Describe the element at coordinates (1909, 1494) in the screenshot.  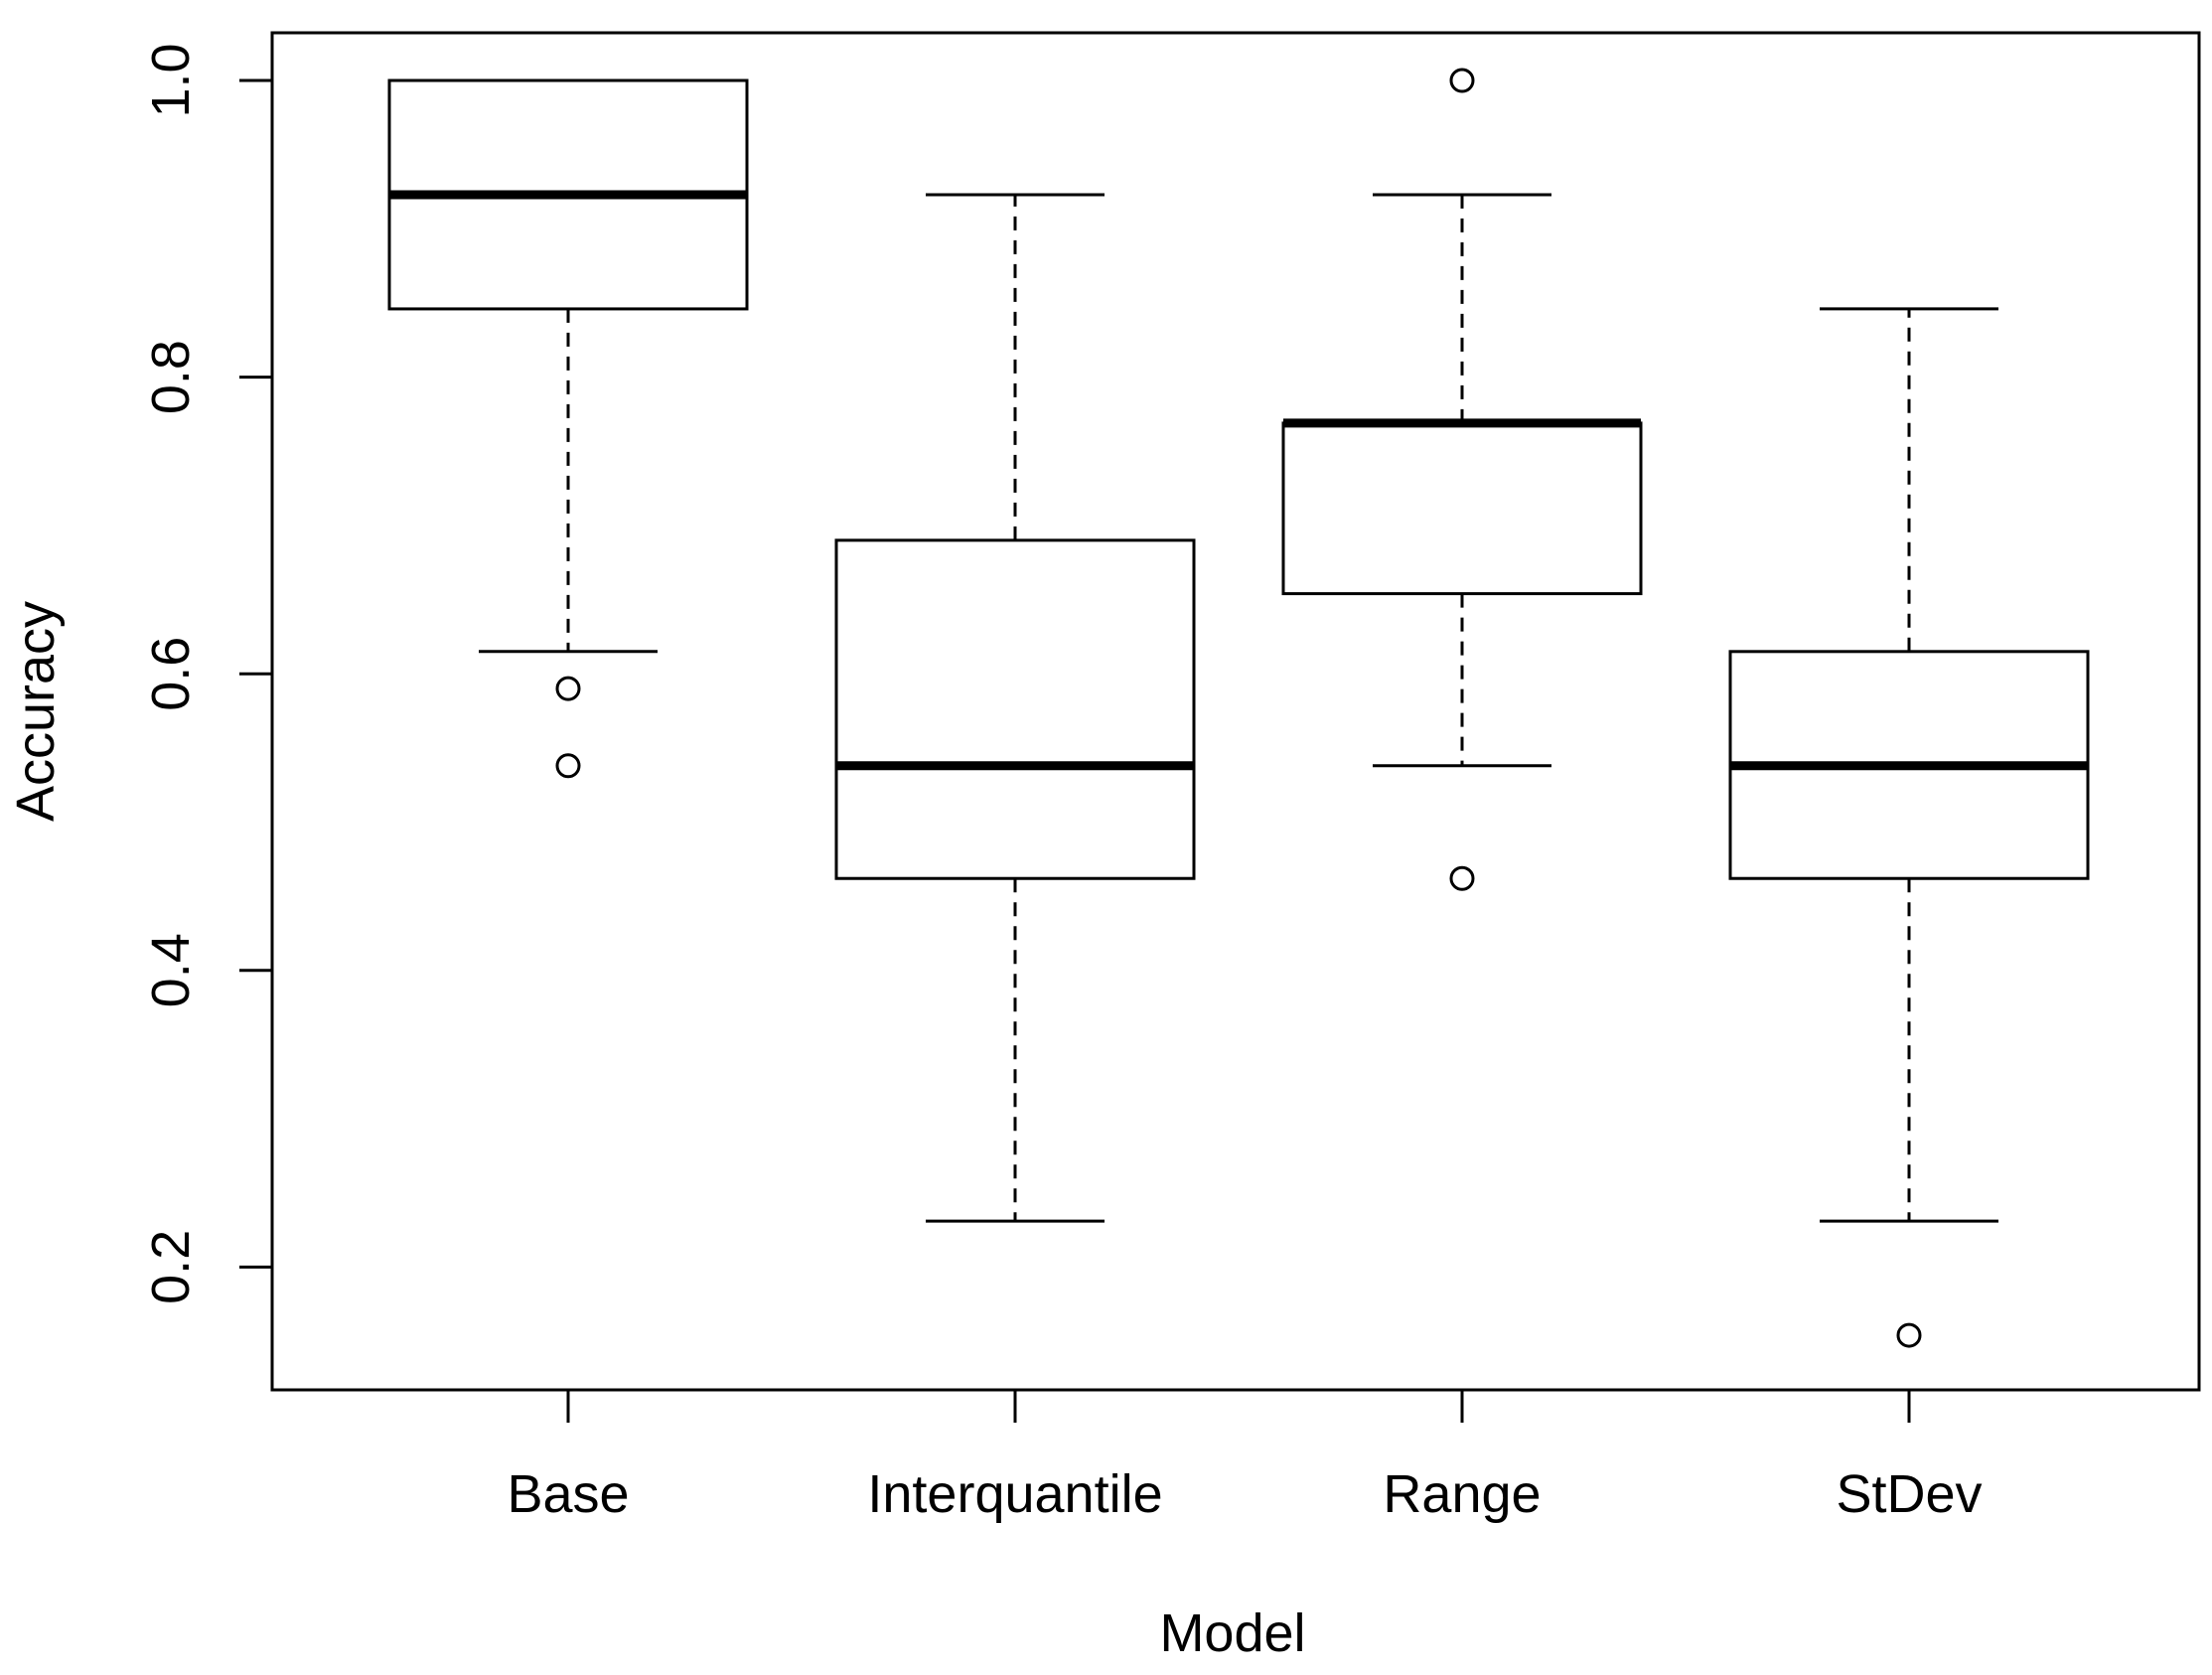
I see `x-tick-label: StDev` at that location.